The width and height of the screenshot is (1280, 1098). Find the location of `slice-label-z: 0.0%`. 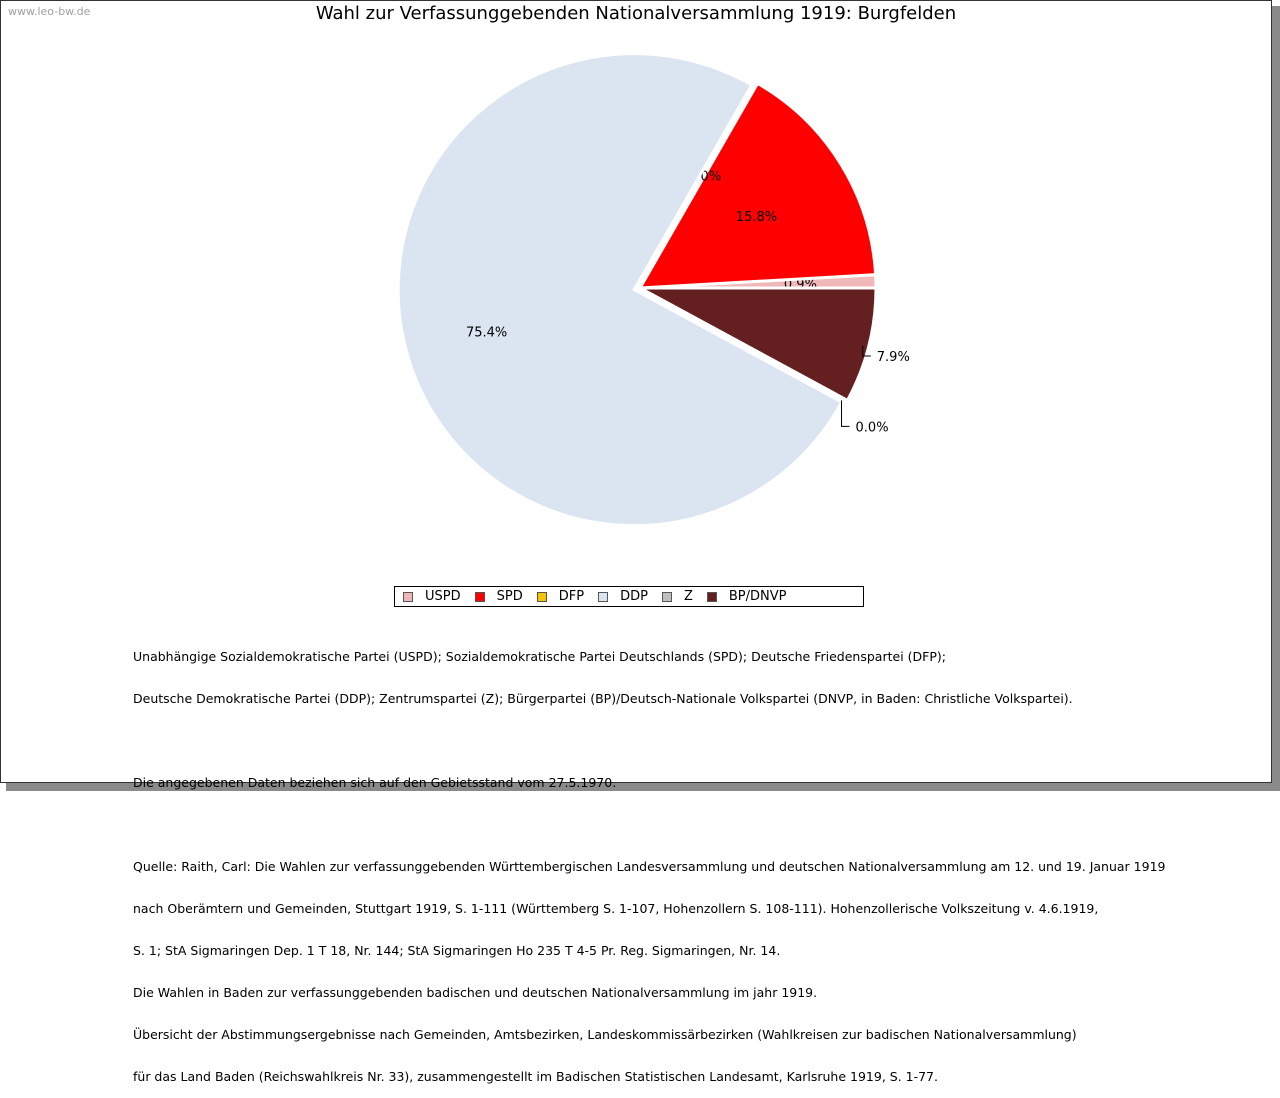

slice-label-z: 0.0% is located at coordinates (872, 427).